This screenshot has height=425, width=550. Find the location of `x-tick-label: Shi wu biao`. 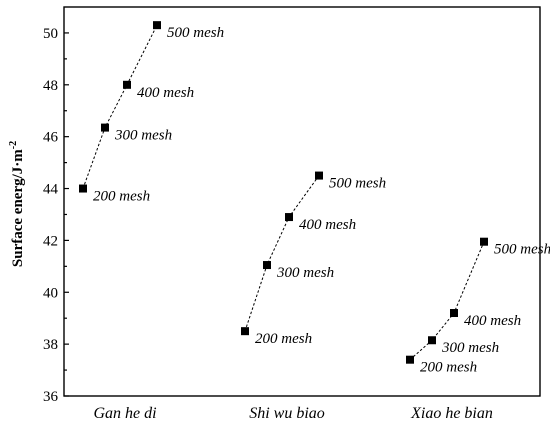

x-tick-label: Shi wu biao is located at coordinates (287, 413).